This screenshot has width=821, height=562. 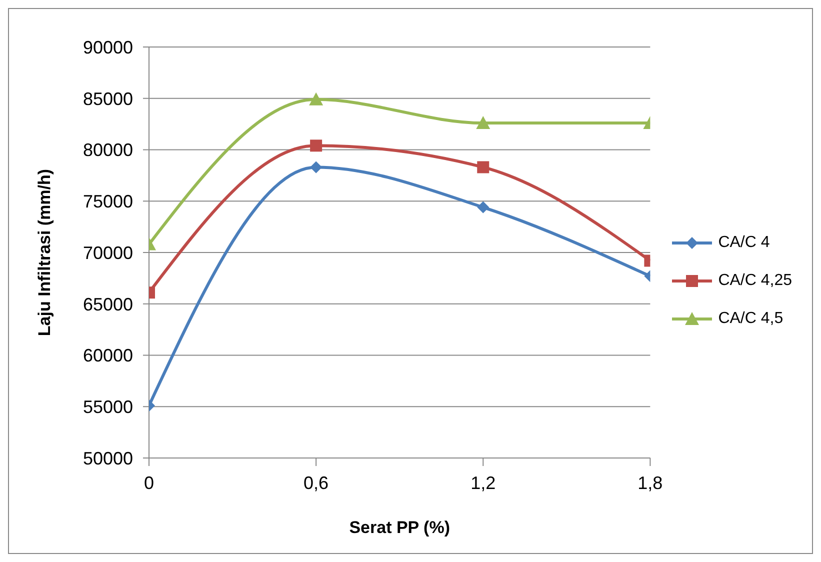 What do you see at coordinates (107, 98) in the screenshot?
I see `y-tick-label: 85000` at bounding box center [107, 98].